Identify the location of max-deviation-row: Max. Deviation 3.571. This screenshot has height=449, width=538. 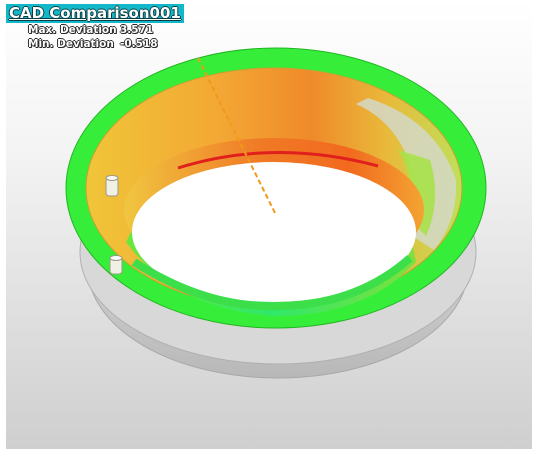
(106, 30).